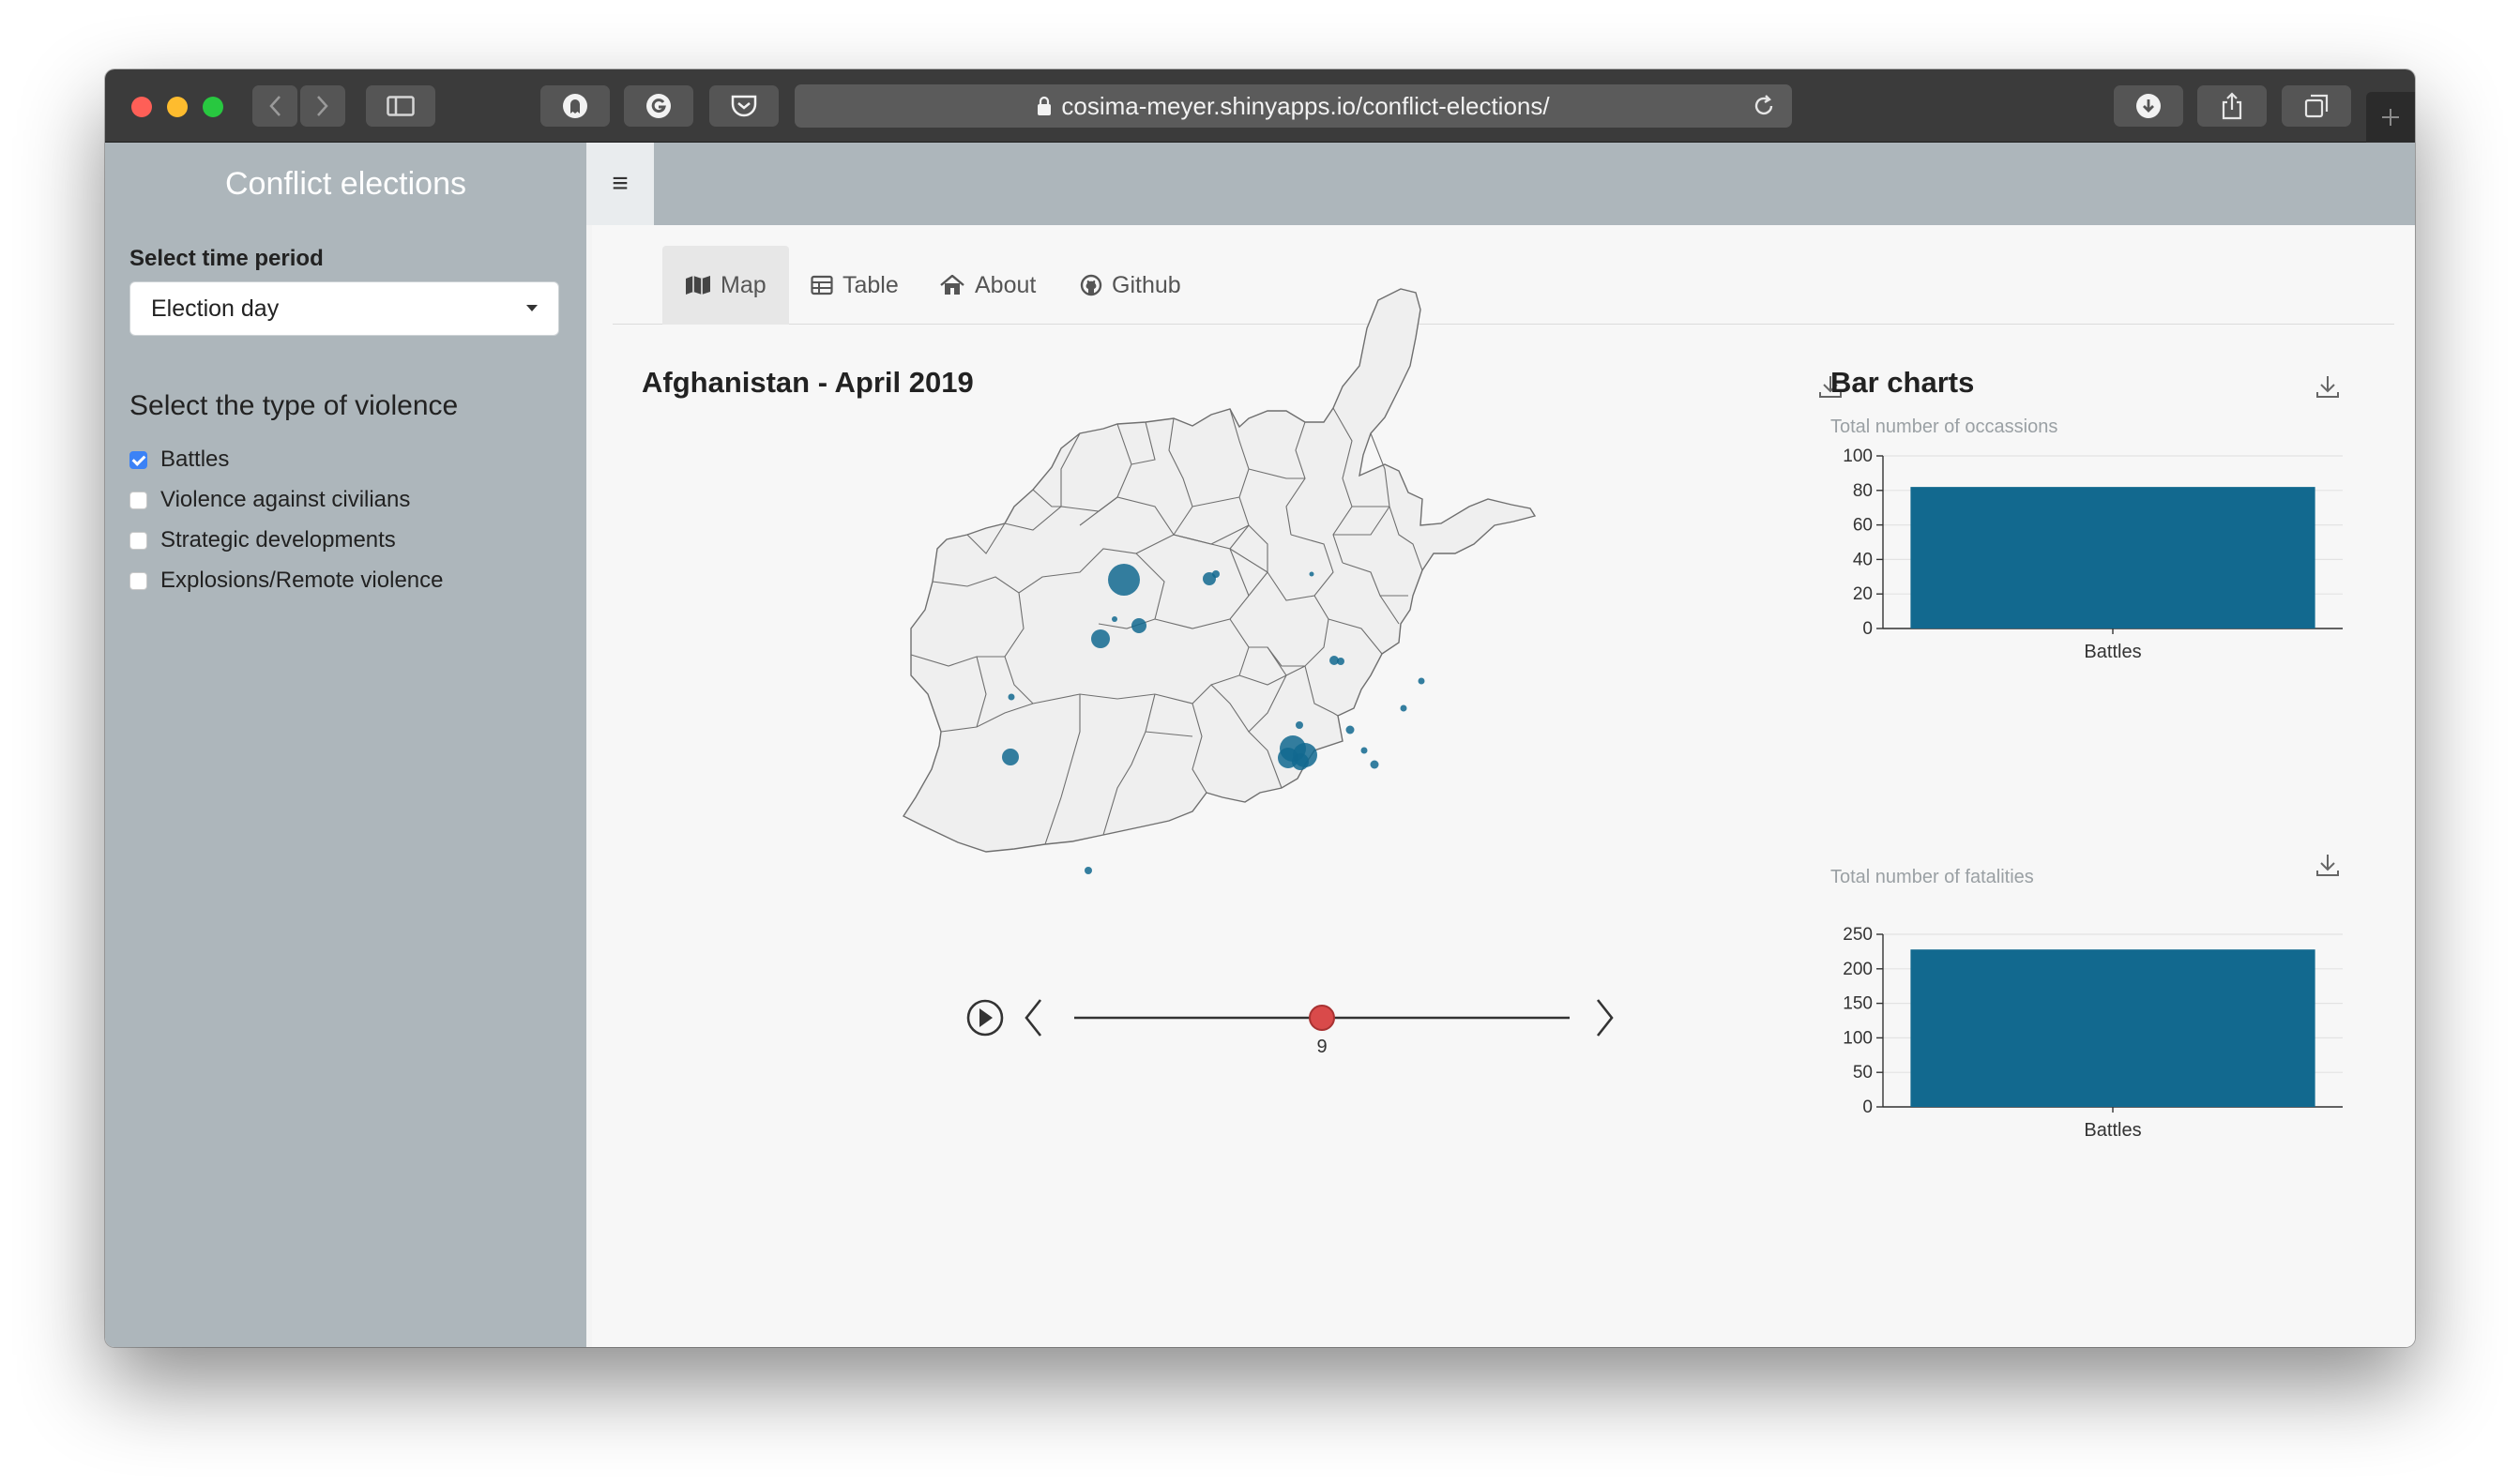 Image resolution: width=2520 pixels, height=1484 pixels. What do you see at coordinates (744, 284) in the screenshot?
I see `tab-label: Map` at bounding box center [744, 284].